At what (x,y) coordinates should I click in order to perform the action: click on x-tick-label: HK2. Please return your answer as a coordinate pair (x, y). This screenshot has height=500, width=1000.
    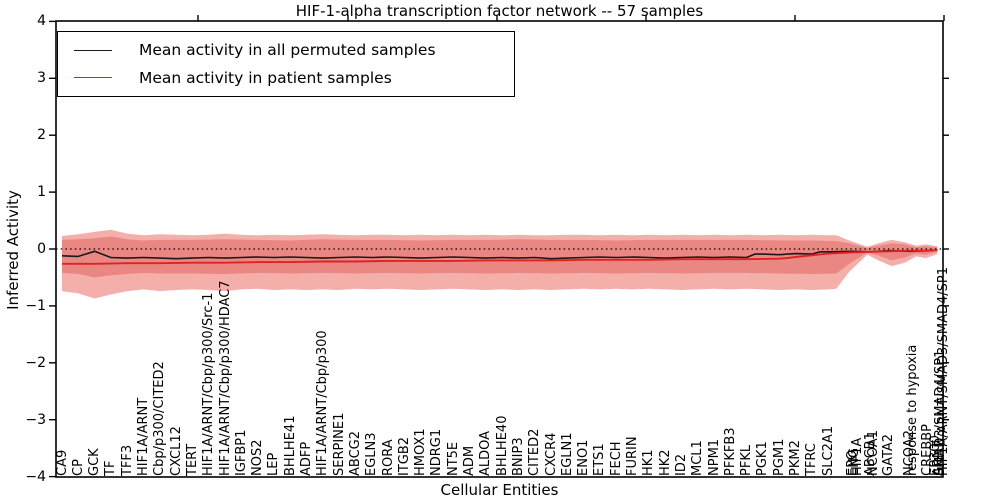
    Looking at the image, I should click on (665, 462).